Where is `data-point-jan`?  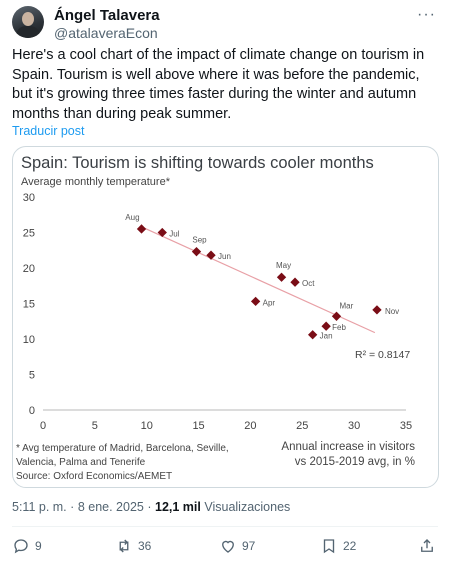
data-point-jan is located at coordinates (312, 335).